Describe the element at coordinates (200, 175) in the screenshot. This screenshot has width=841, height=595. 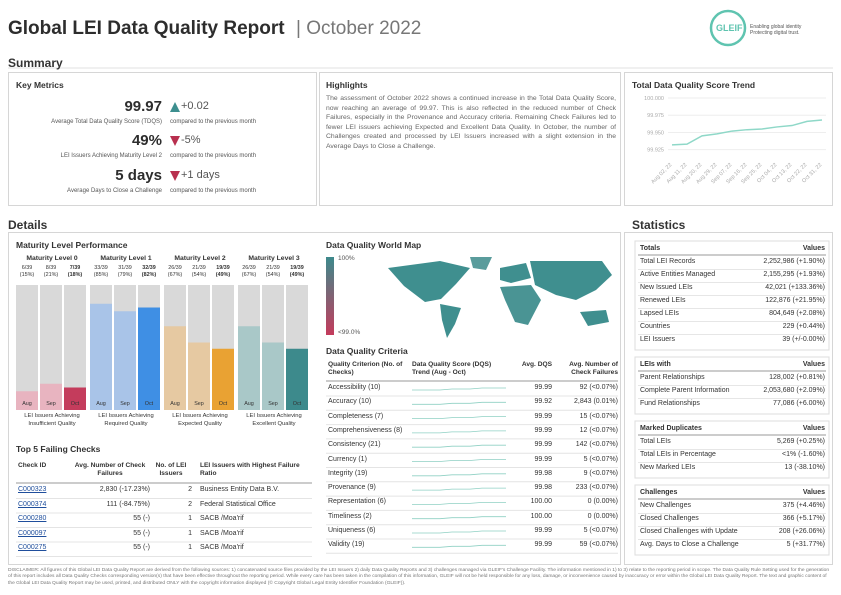
I see `metric-change: +1 days` at that location.